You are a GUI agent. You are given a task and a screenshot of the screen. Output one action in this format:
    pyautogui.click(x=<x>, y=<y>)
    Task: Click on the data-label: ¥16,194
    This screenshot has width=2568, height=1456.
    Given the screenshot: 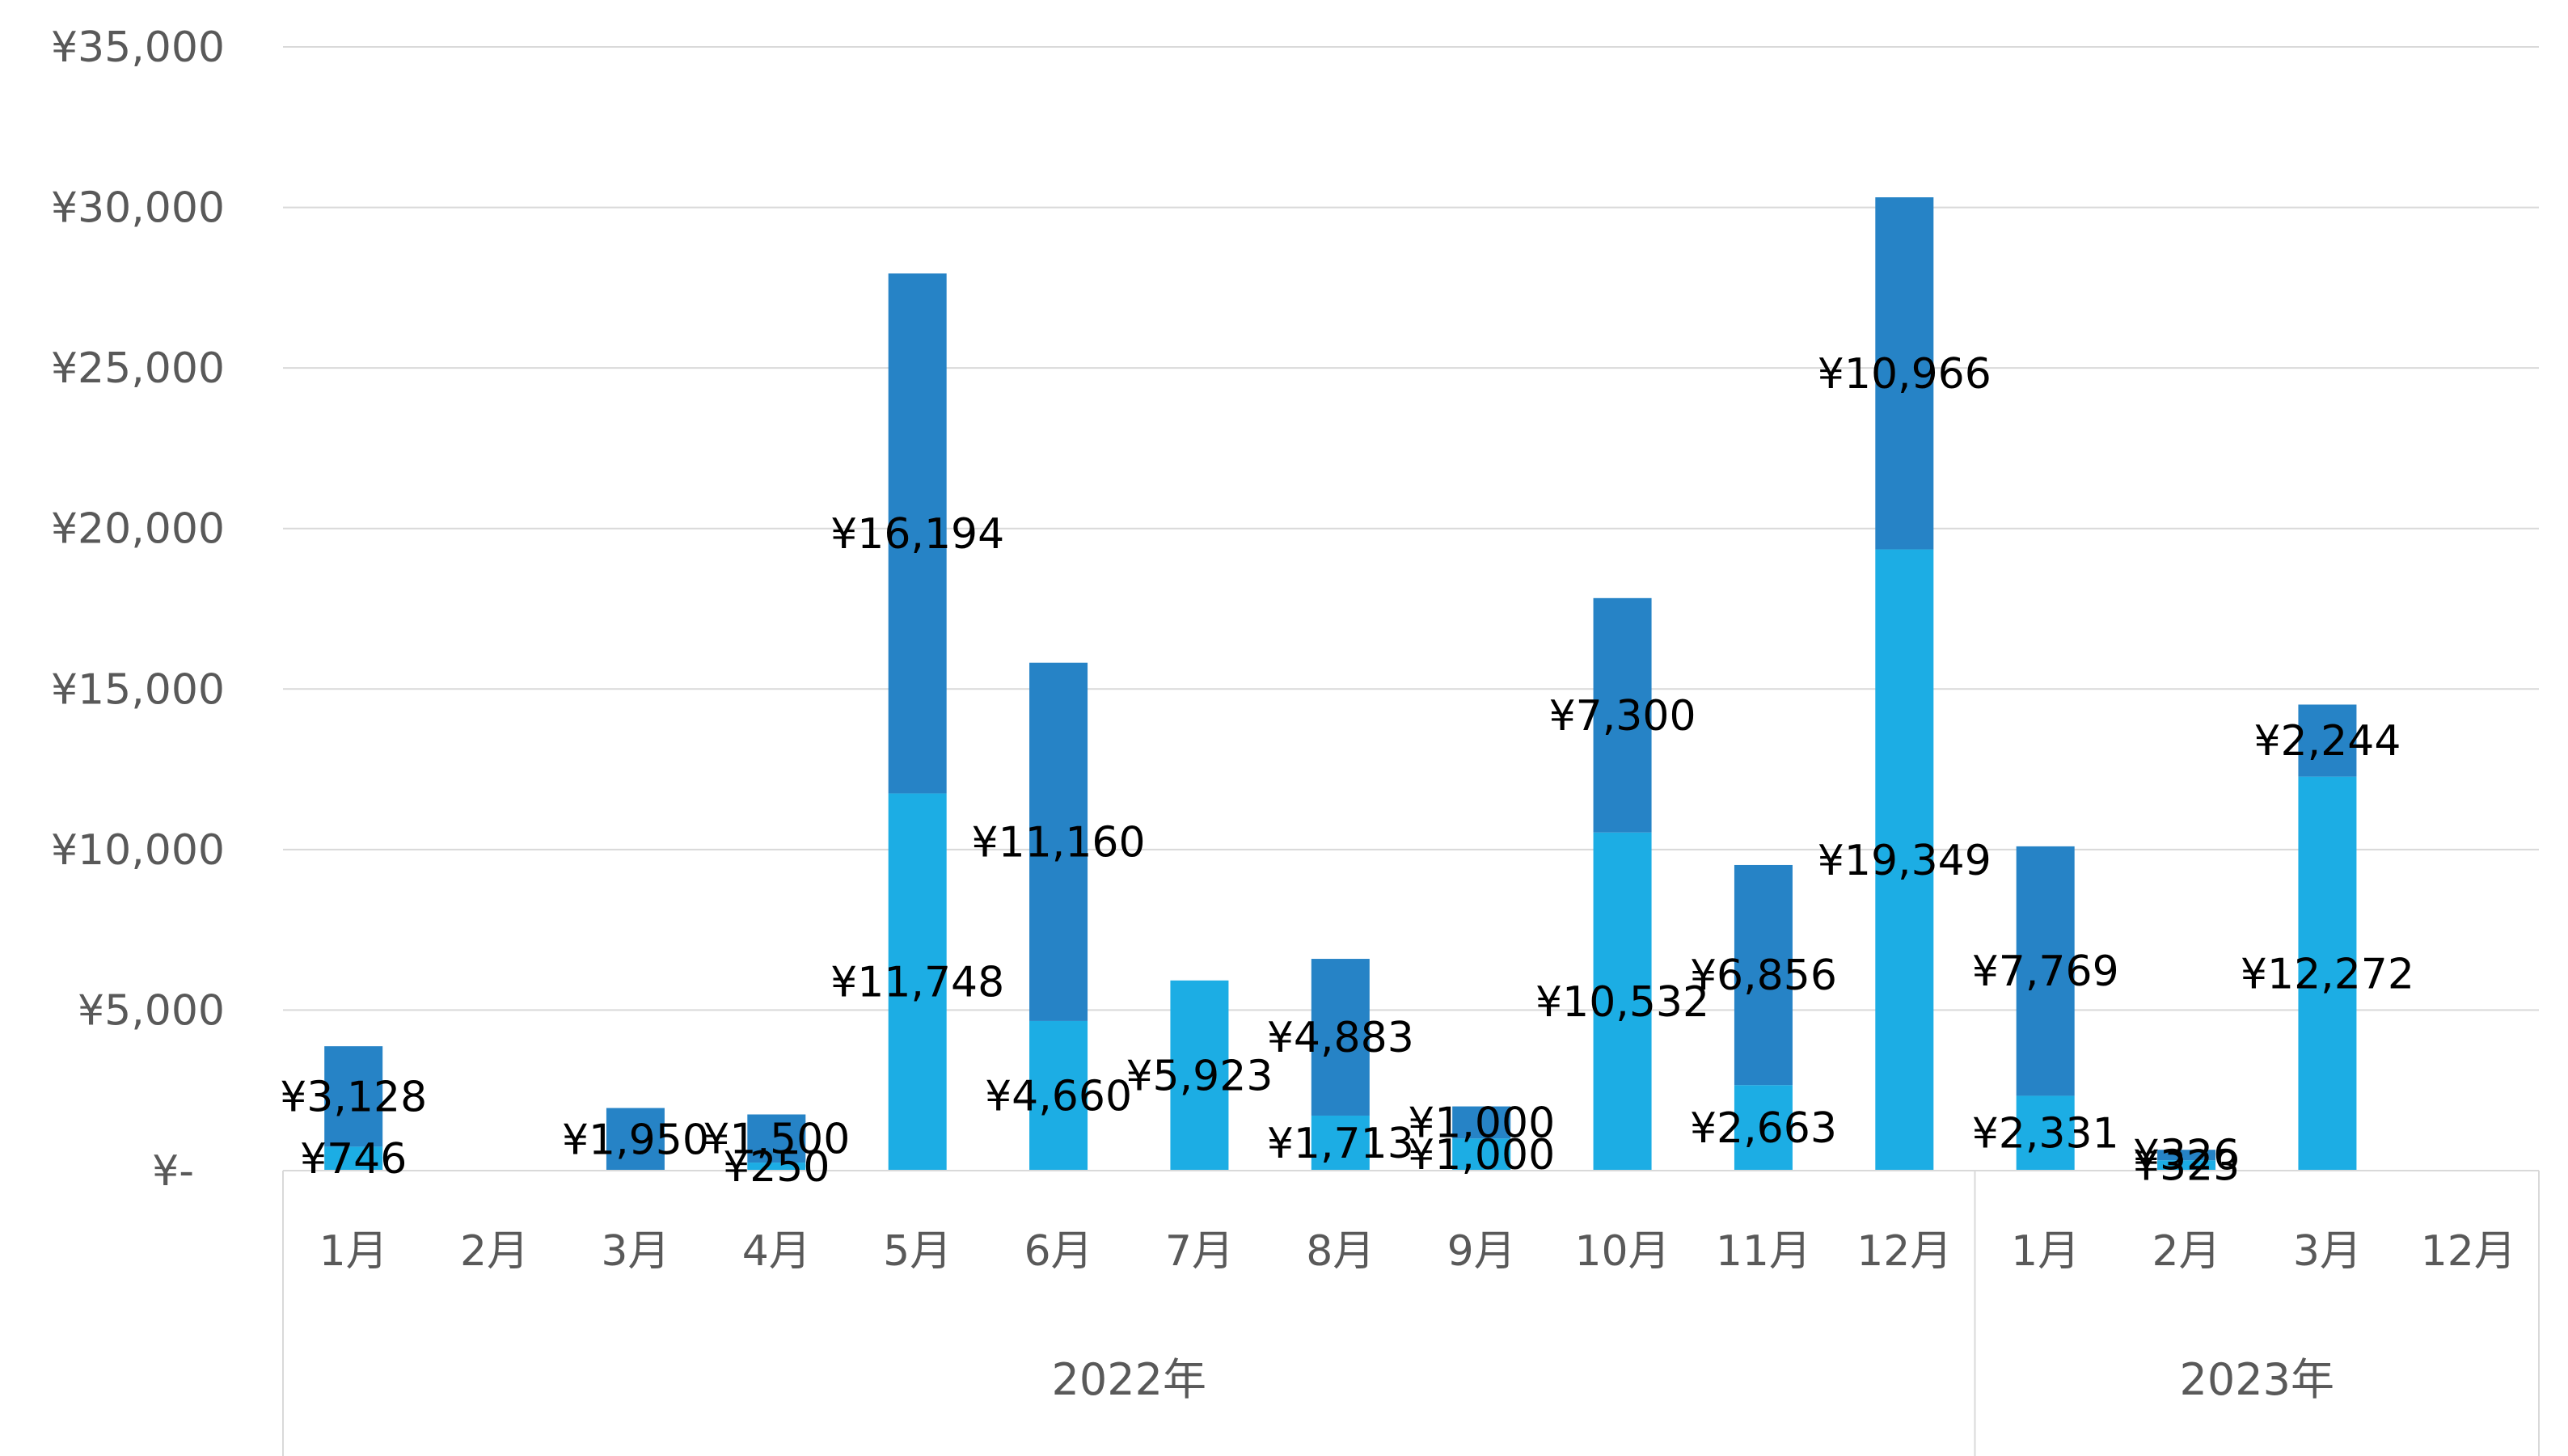 What is the action you would take?
    pyautogui.click(x=917, y=534)
    